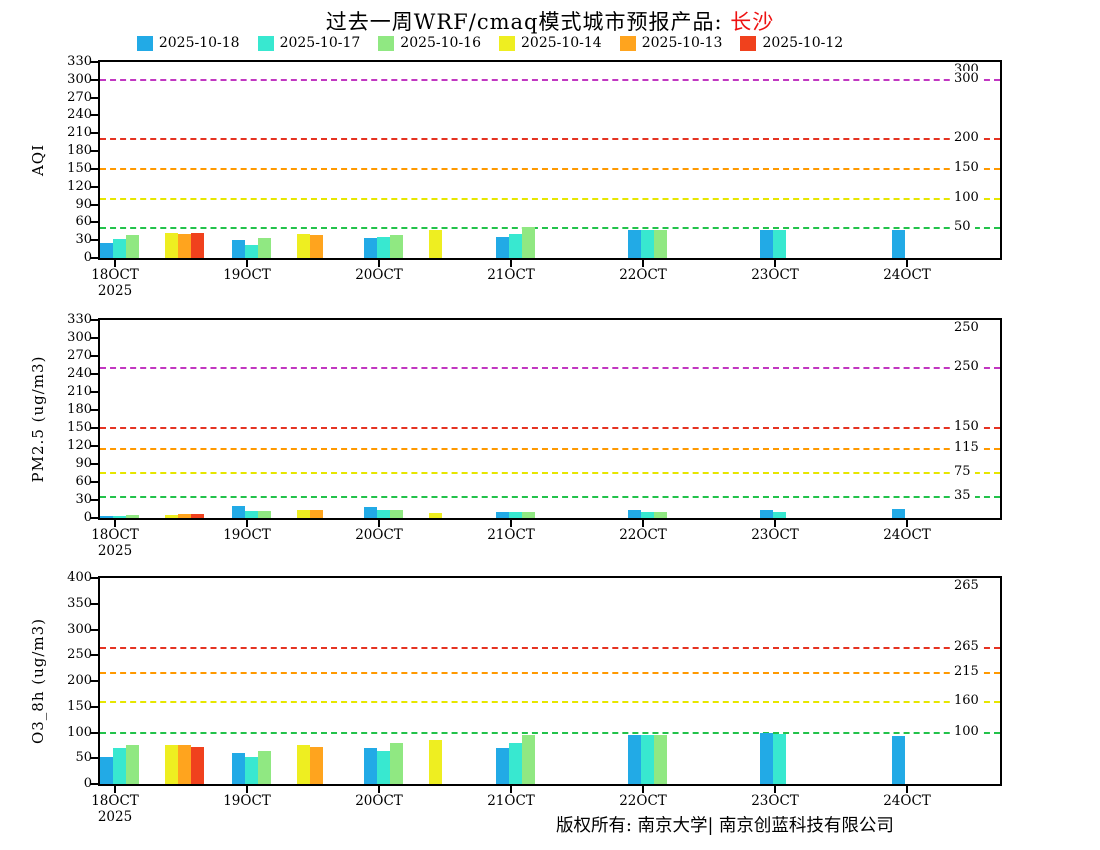 This screenshot has height=850, width=1100. What do you see at coordinates (803, 43) in the screenshot?
I see `legend-label: 2025-10-12` at bounding box center [803, 43].